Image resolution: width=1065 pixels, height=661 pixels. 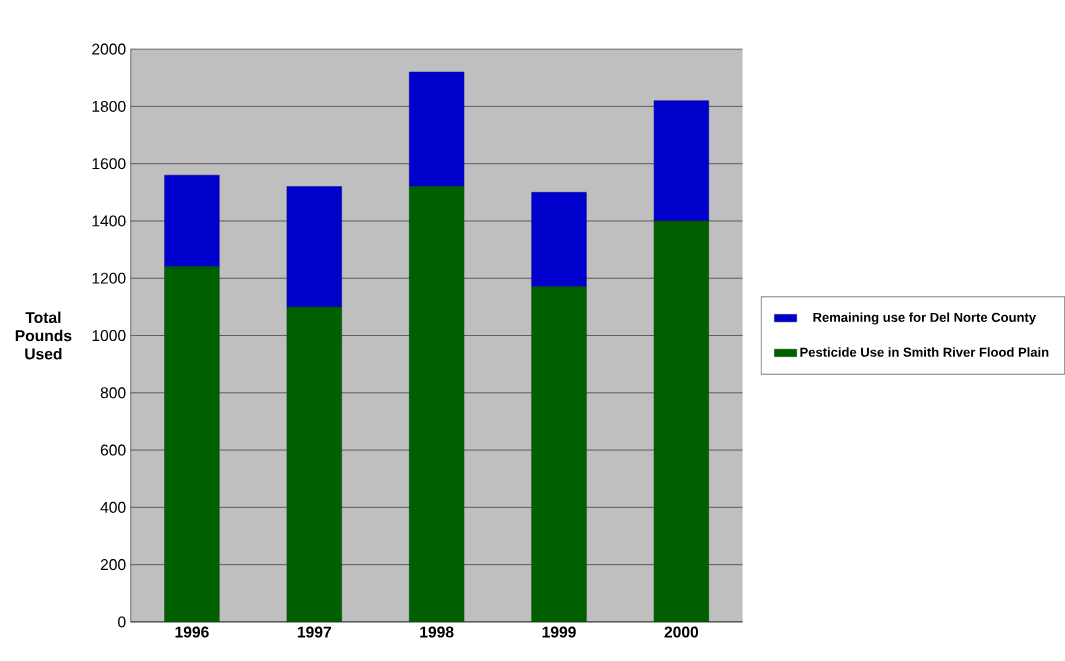 What do you see at coordinates (924, 318) in the screenshot?
I see `legend-label: Remaining use for Del Norte County` at bounding box center [924, 318].